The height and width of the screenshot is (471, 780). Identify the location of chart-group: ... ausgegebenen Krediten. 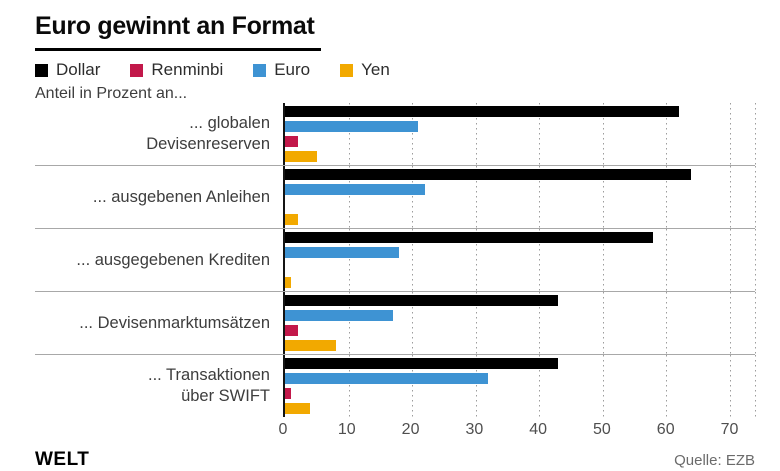
(395, 259).